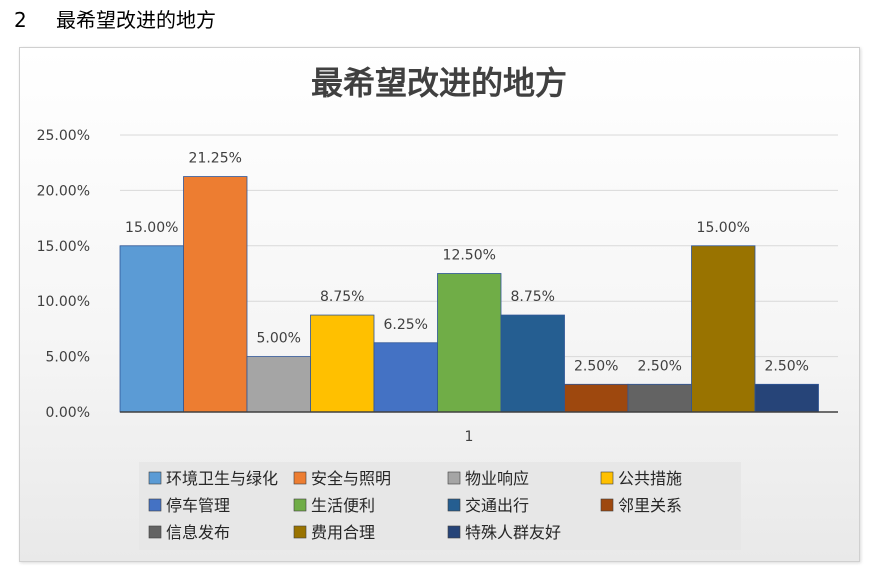  What do you see at coordinates (343, 532) in the screenshot?
I see `legend-label: 费用合理` at bounding box center [343, 532].